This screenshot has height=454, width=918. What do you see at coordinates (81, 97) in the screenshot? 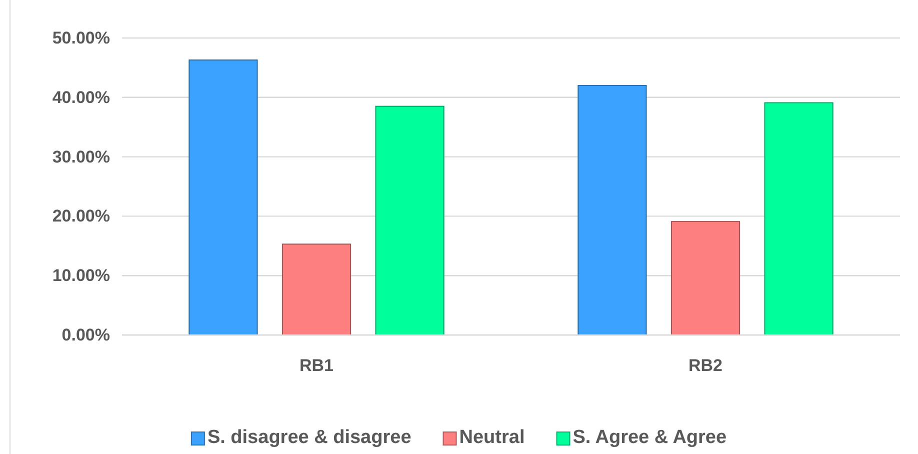
I see `y-tick-label: 40.00%` at bounding box center [81, 97].